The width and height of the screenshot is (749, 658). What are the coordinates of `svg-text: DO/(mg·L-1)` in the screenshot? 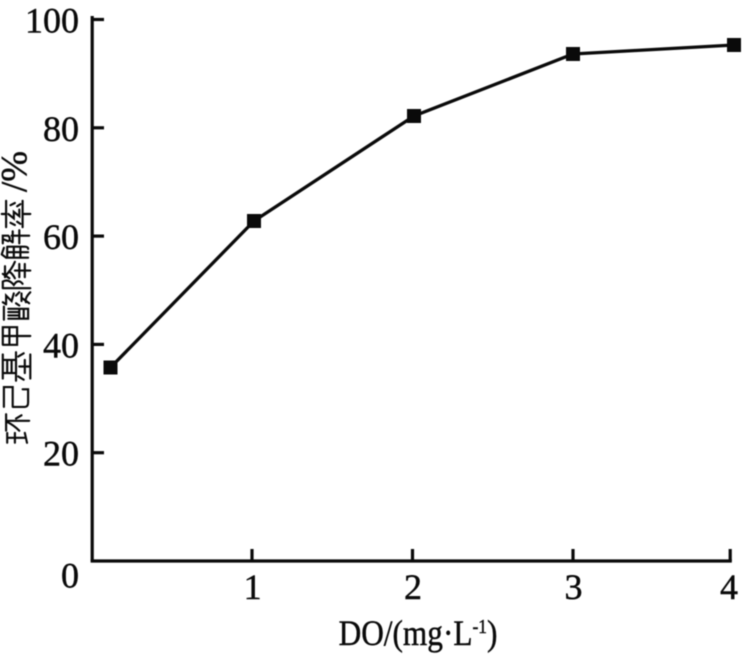 It's located at (418, 633).